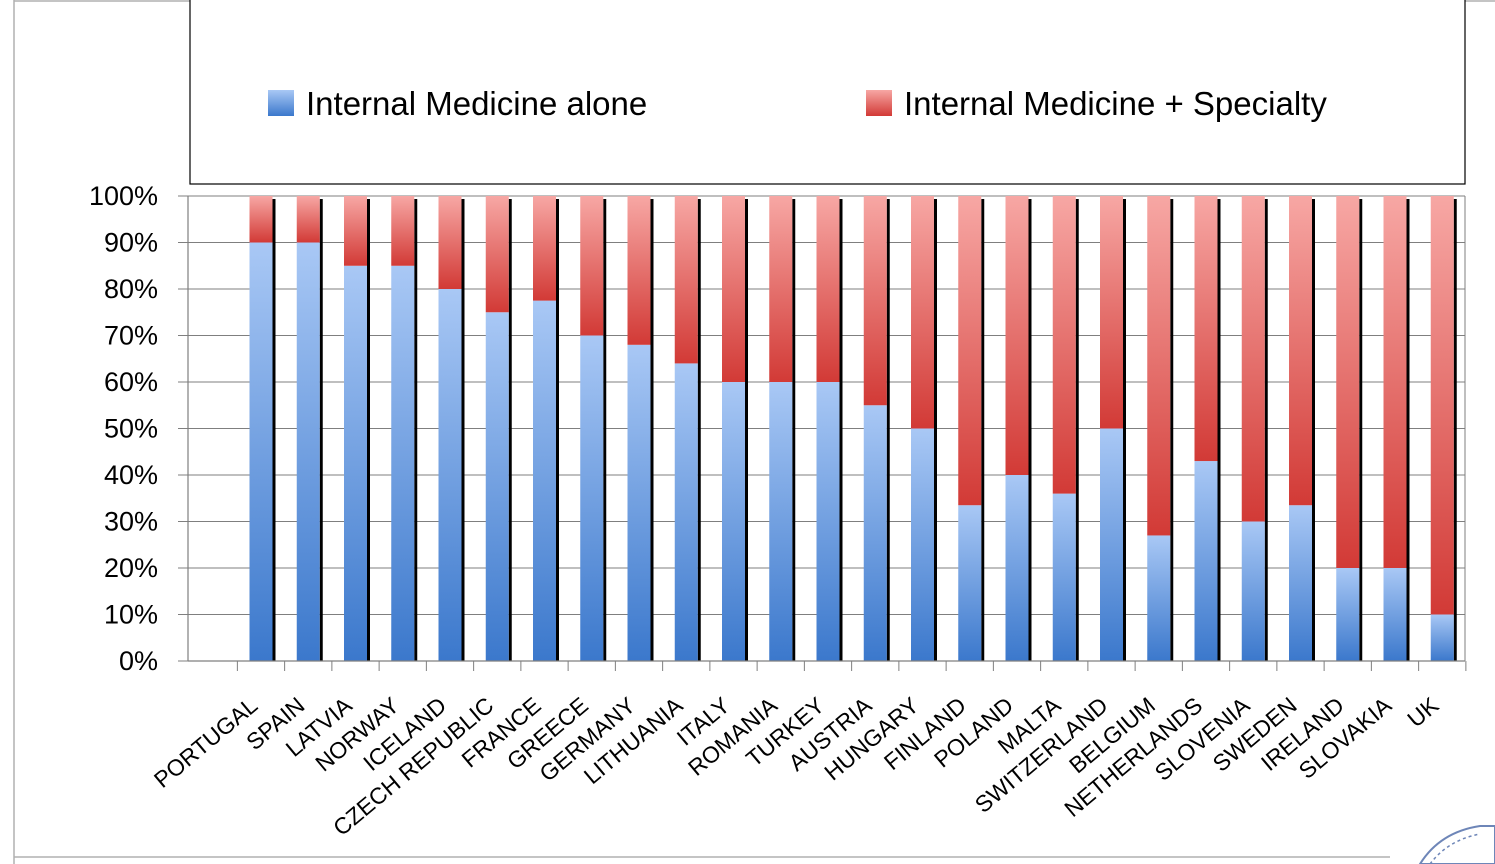 The width and height of the screenshot is (1495, 864). I want to click on x-category-label-0: PORTUGAL, so click(205, 742).